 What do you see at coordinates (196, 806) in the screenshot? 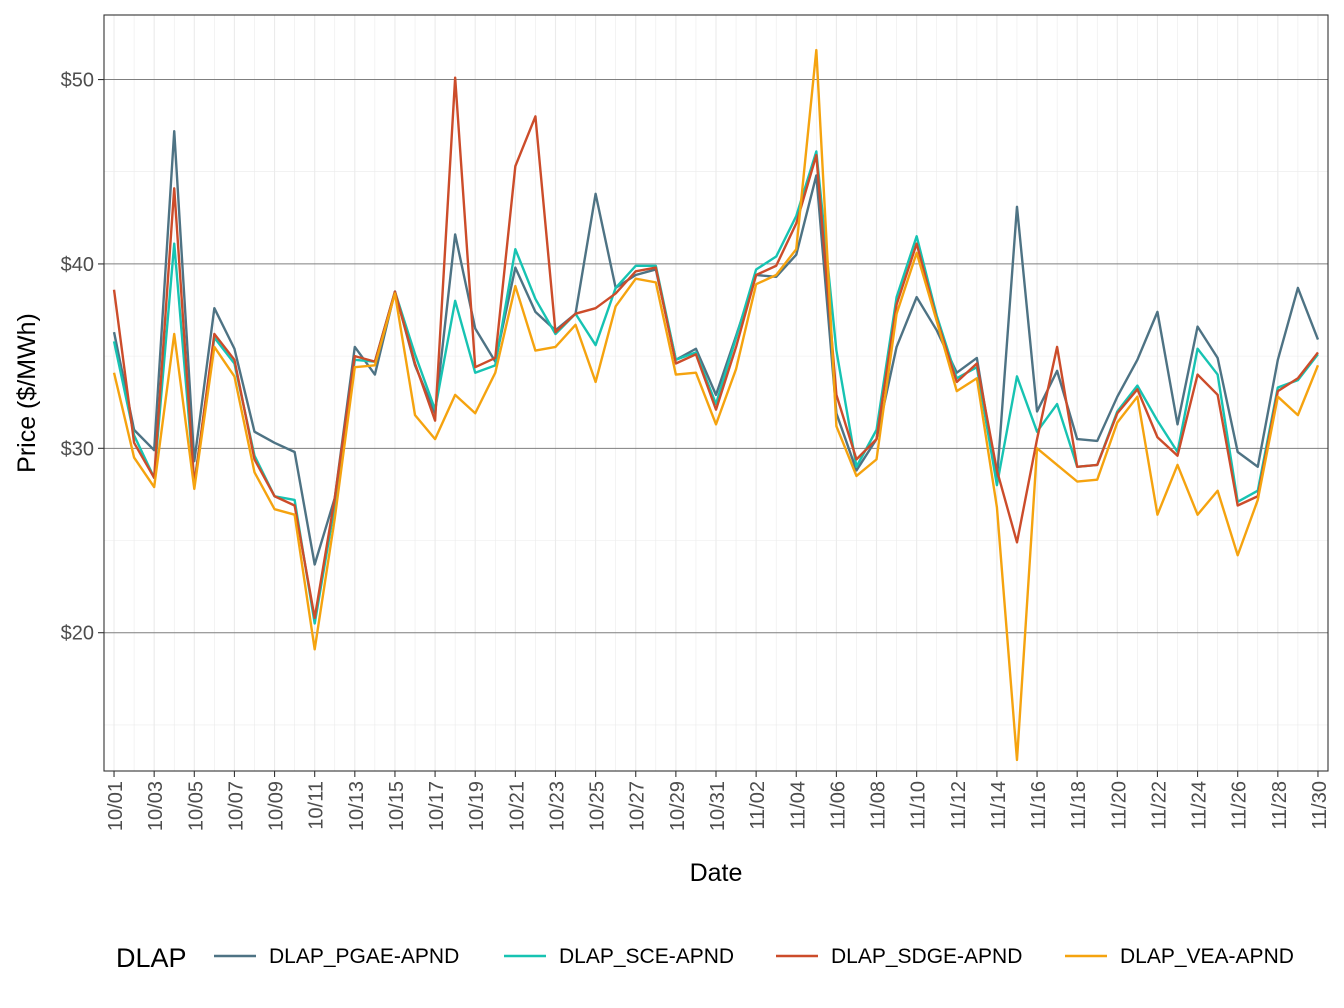
I see `x-tick-label: 10/05` at bounding box center [196, 806].